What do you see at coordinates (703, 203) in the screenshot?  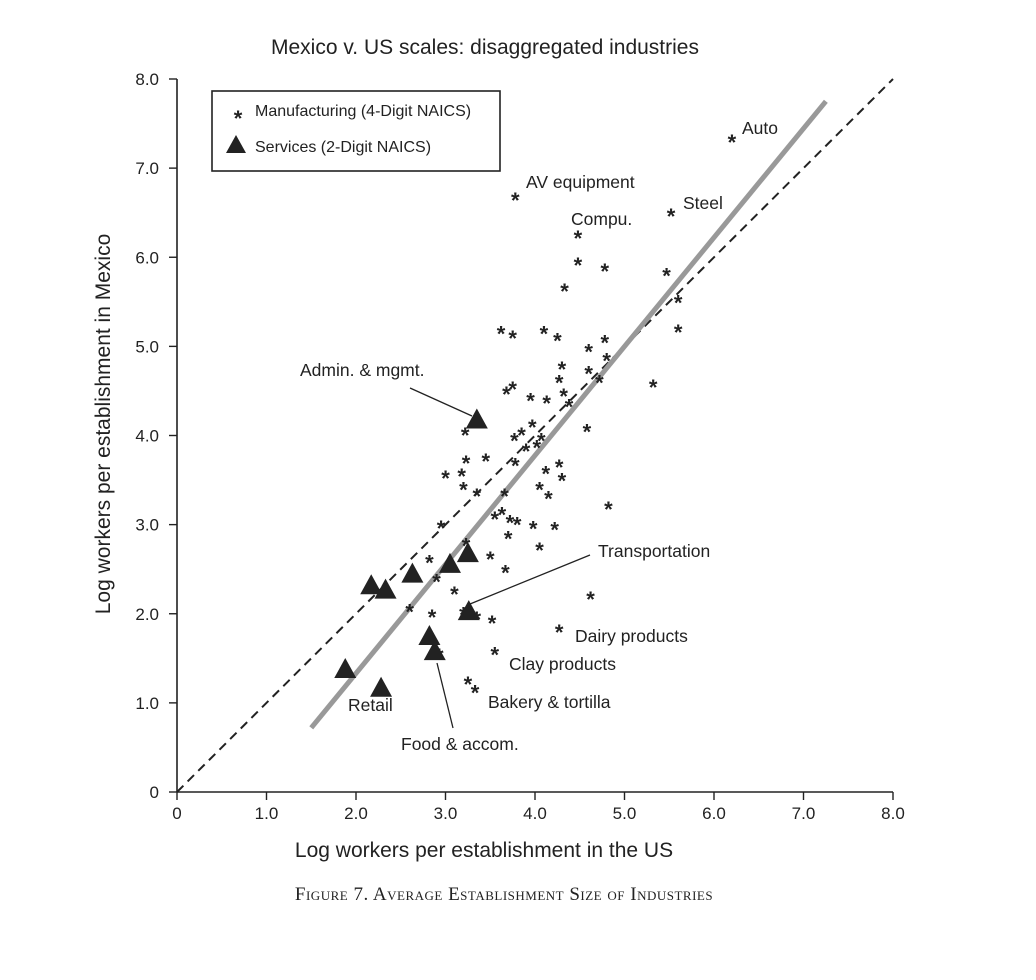 I see `annotation-steel: Steel` at bounding box center [703, 203].